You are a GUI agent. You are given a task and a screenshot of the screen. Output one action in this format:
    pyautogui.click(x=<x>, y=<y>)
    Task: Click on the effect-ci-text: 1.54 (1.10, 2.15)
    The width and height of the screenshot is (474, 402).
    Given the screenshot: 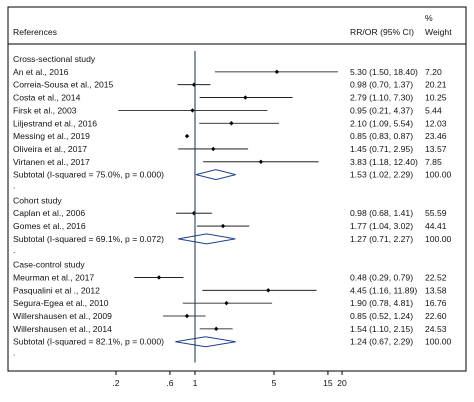 What is the action you would take?
    pyautogui.click(x=381, y=329)
    